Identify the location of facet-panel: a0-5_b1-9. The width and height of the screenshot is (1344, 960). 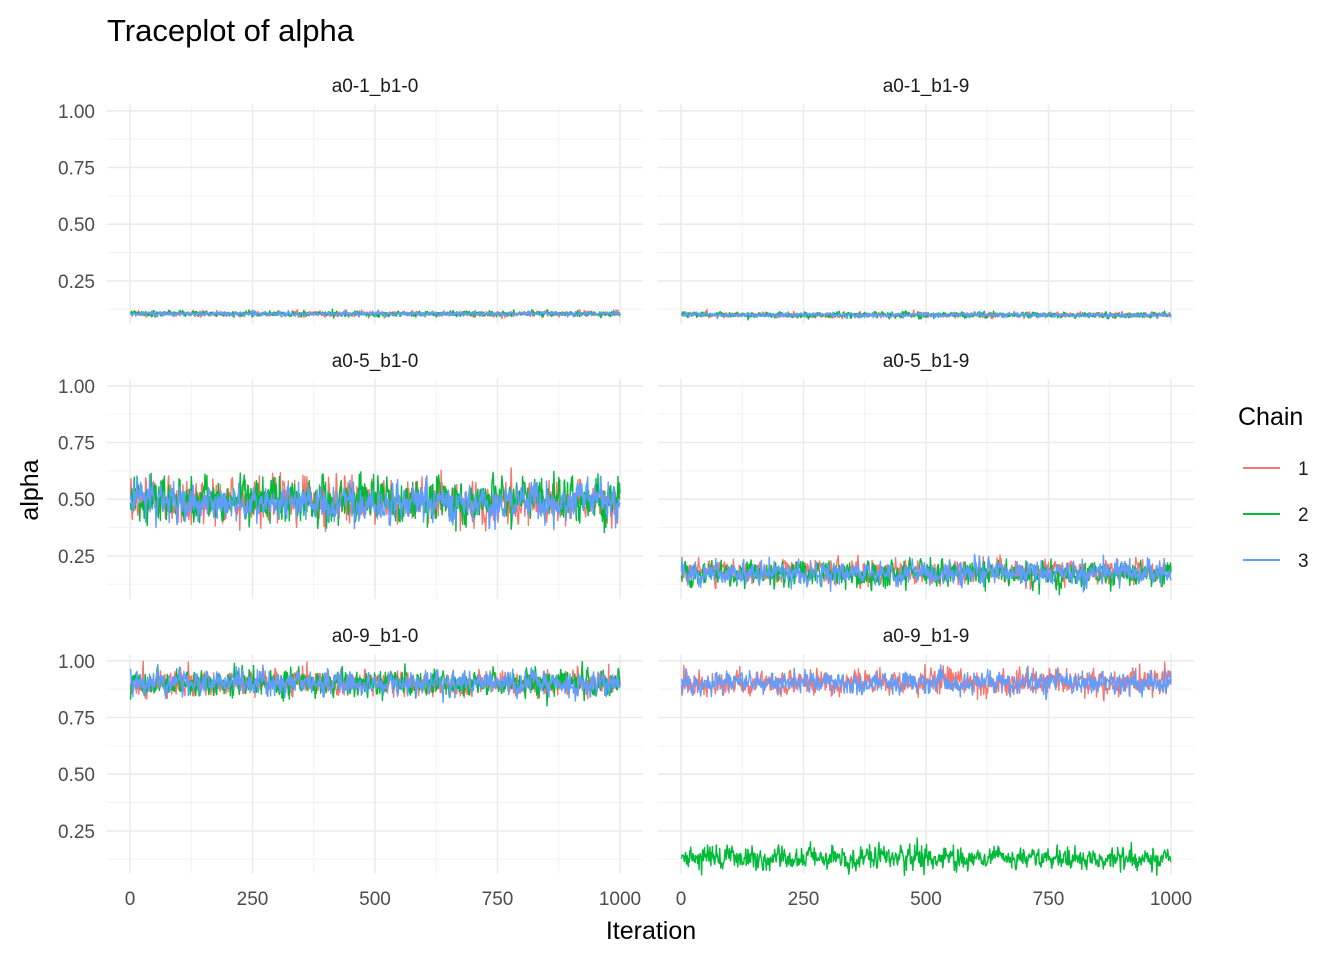
(926, 475).